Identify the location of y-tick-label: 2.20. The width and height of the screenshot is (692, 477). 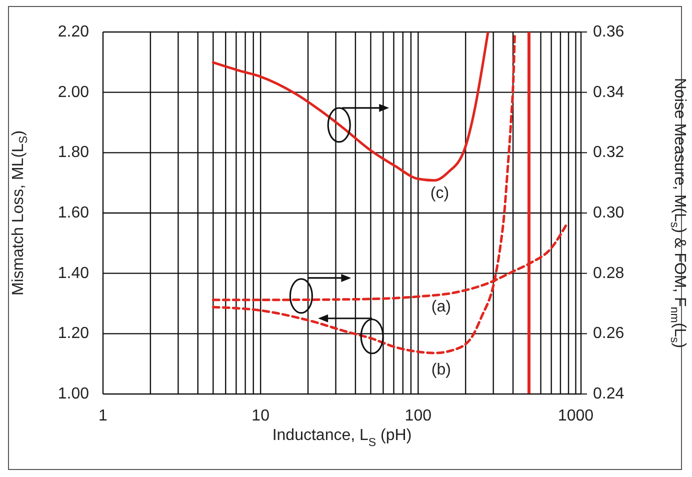
(74, 32).